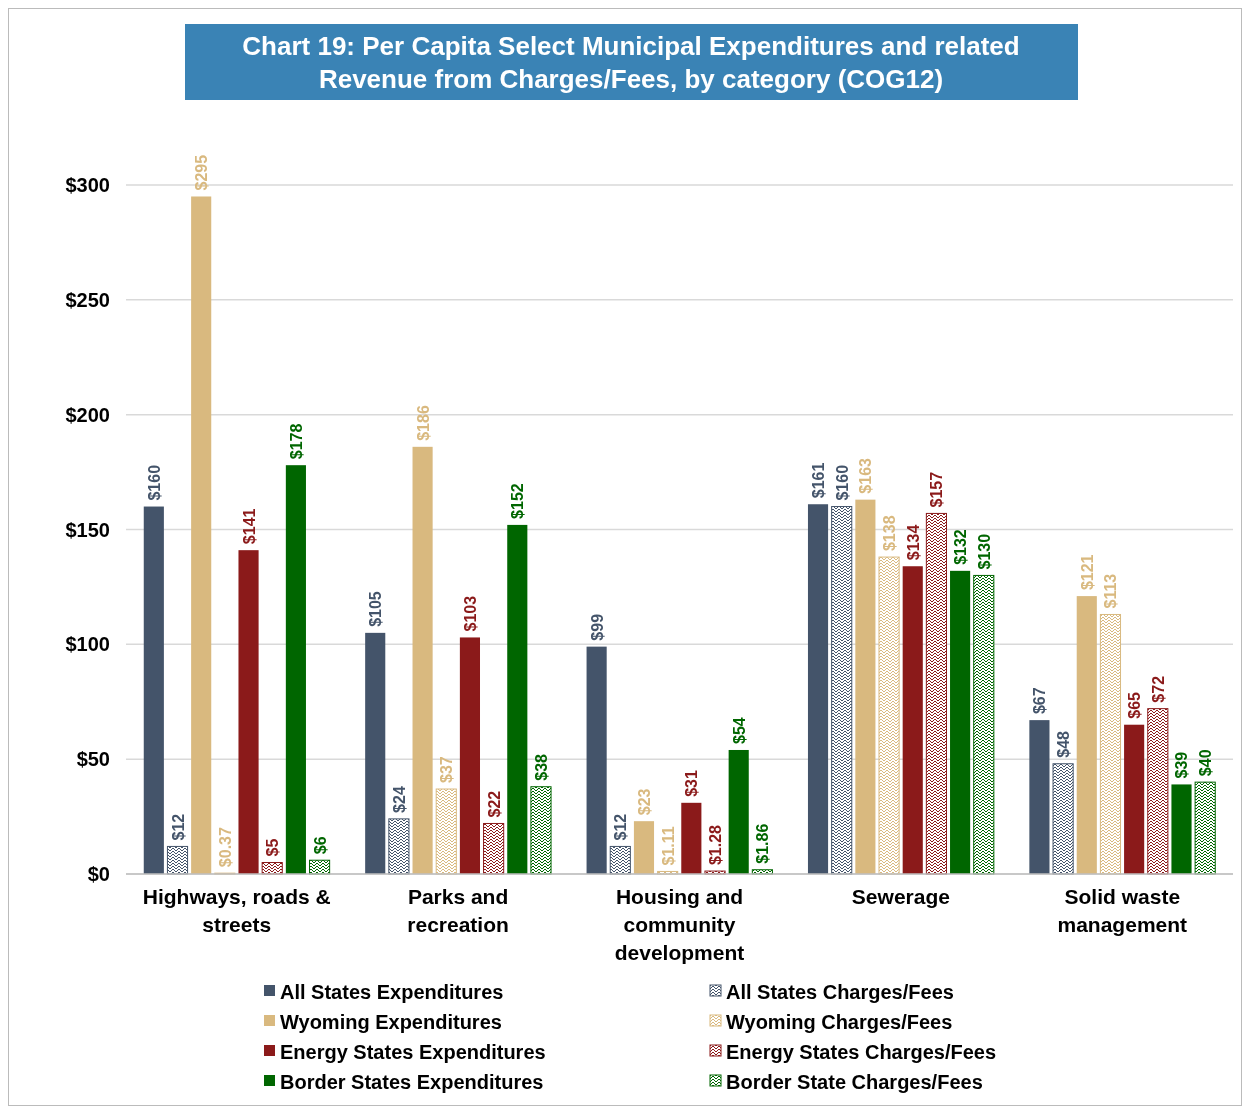 This screenshot has height=1114, width=1250. I want to click on chart-title: Chart 19: Per Capita Select Municipal Expenditures and related Revenue from Charges/Fees, by category (COG12), so click(631, 62).